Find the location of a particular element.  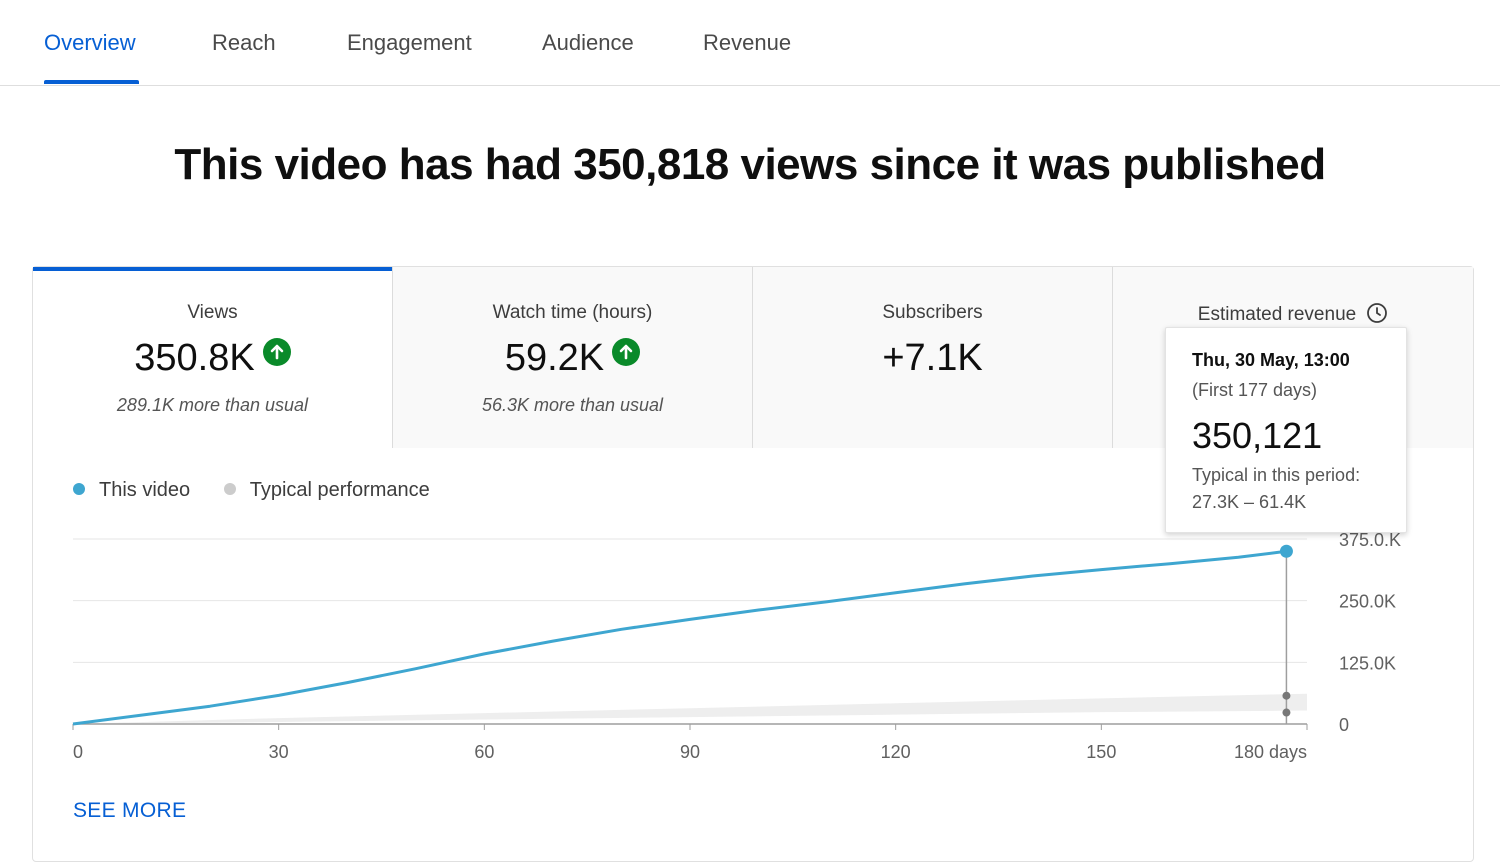

active-tab-indicator is located at coordinates (91, 82).